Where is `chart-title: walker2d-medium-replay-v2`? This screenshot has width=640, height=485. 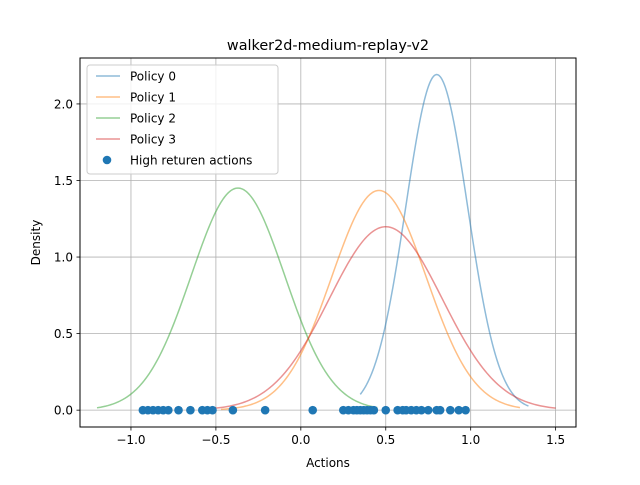
chart-title: walker2d-medium-replay-v2 is located at coordinates (328, 46).